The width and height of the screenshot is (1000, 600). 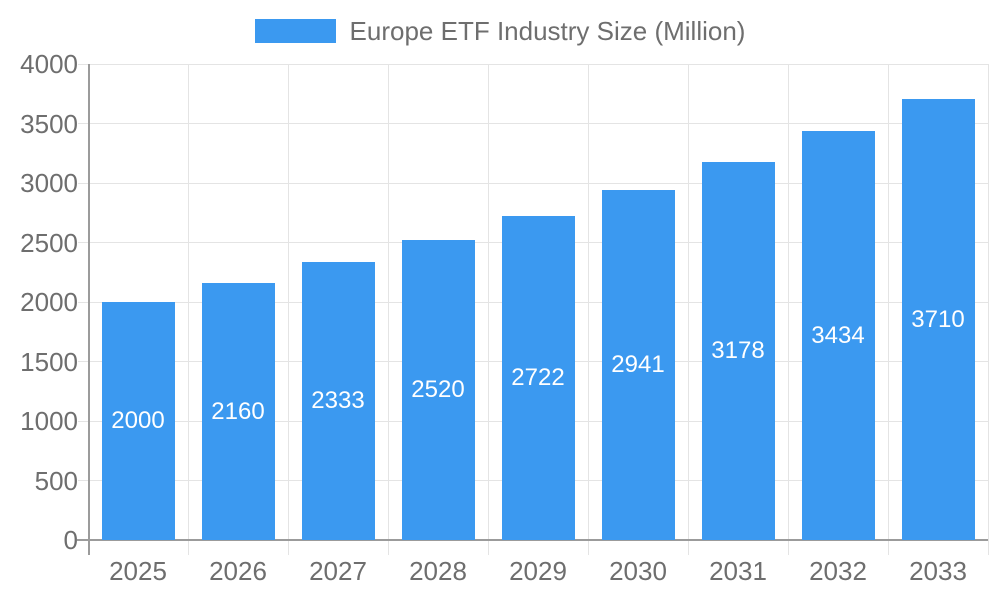 I want to click on x-axis-label: 2029, so click(x=538, y=571).